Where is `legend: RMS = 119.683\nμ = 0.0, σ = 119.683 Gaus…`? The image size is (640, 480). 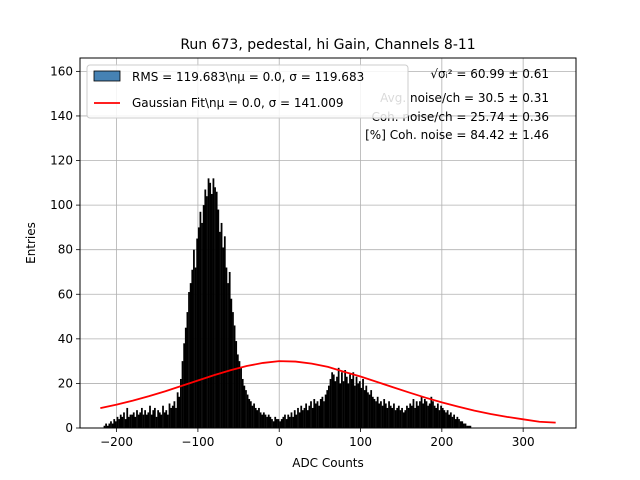
legend: RMS = 119.683\nμ = 0.0, σ = 119.683 Gaus… is located at coordinates (247, 91).